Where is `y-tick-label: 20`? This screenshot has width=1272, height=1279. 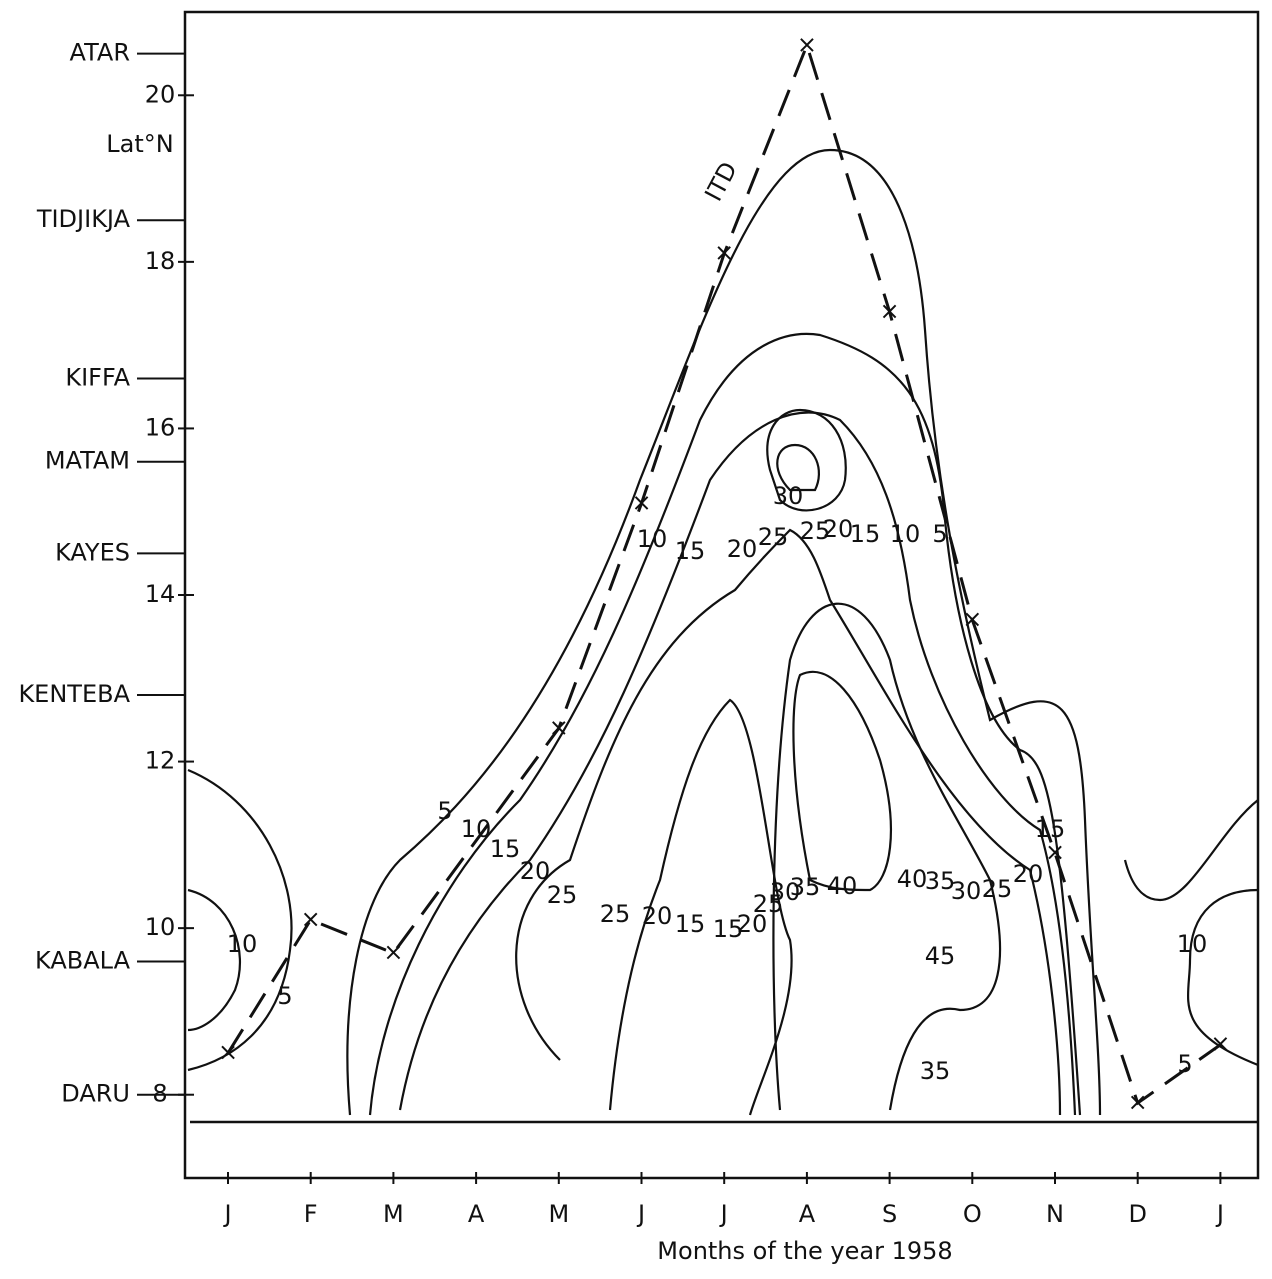 y-tick-label: 20 is located at coordinates (160, 94).